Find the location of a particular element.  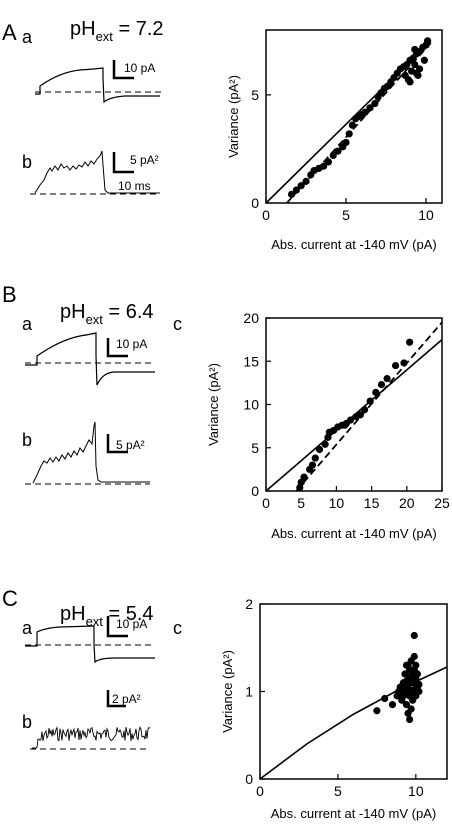

dashed-fit-line is located at coordinates (369, 406).